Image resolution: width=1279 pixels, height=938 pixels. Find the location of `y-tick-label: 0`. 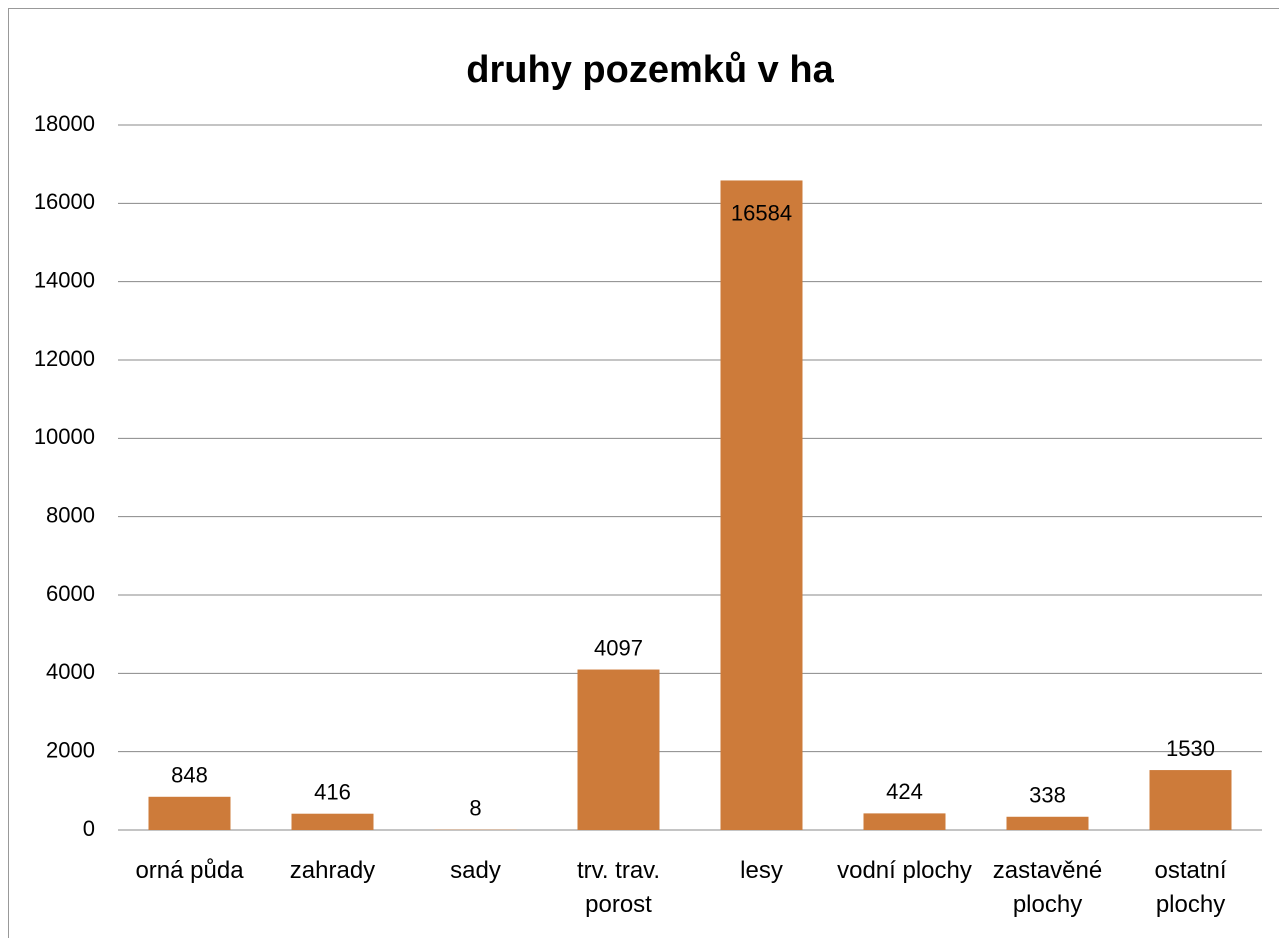

y-tick-label: 0 is located at coordinates (89, 828).